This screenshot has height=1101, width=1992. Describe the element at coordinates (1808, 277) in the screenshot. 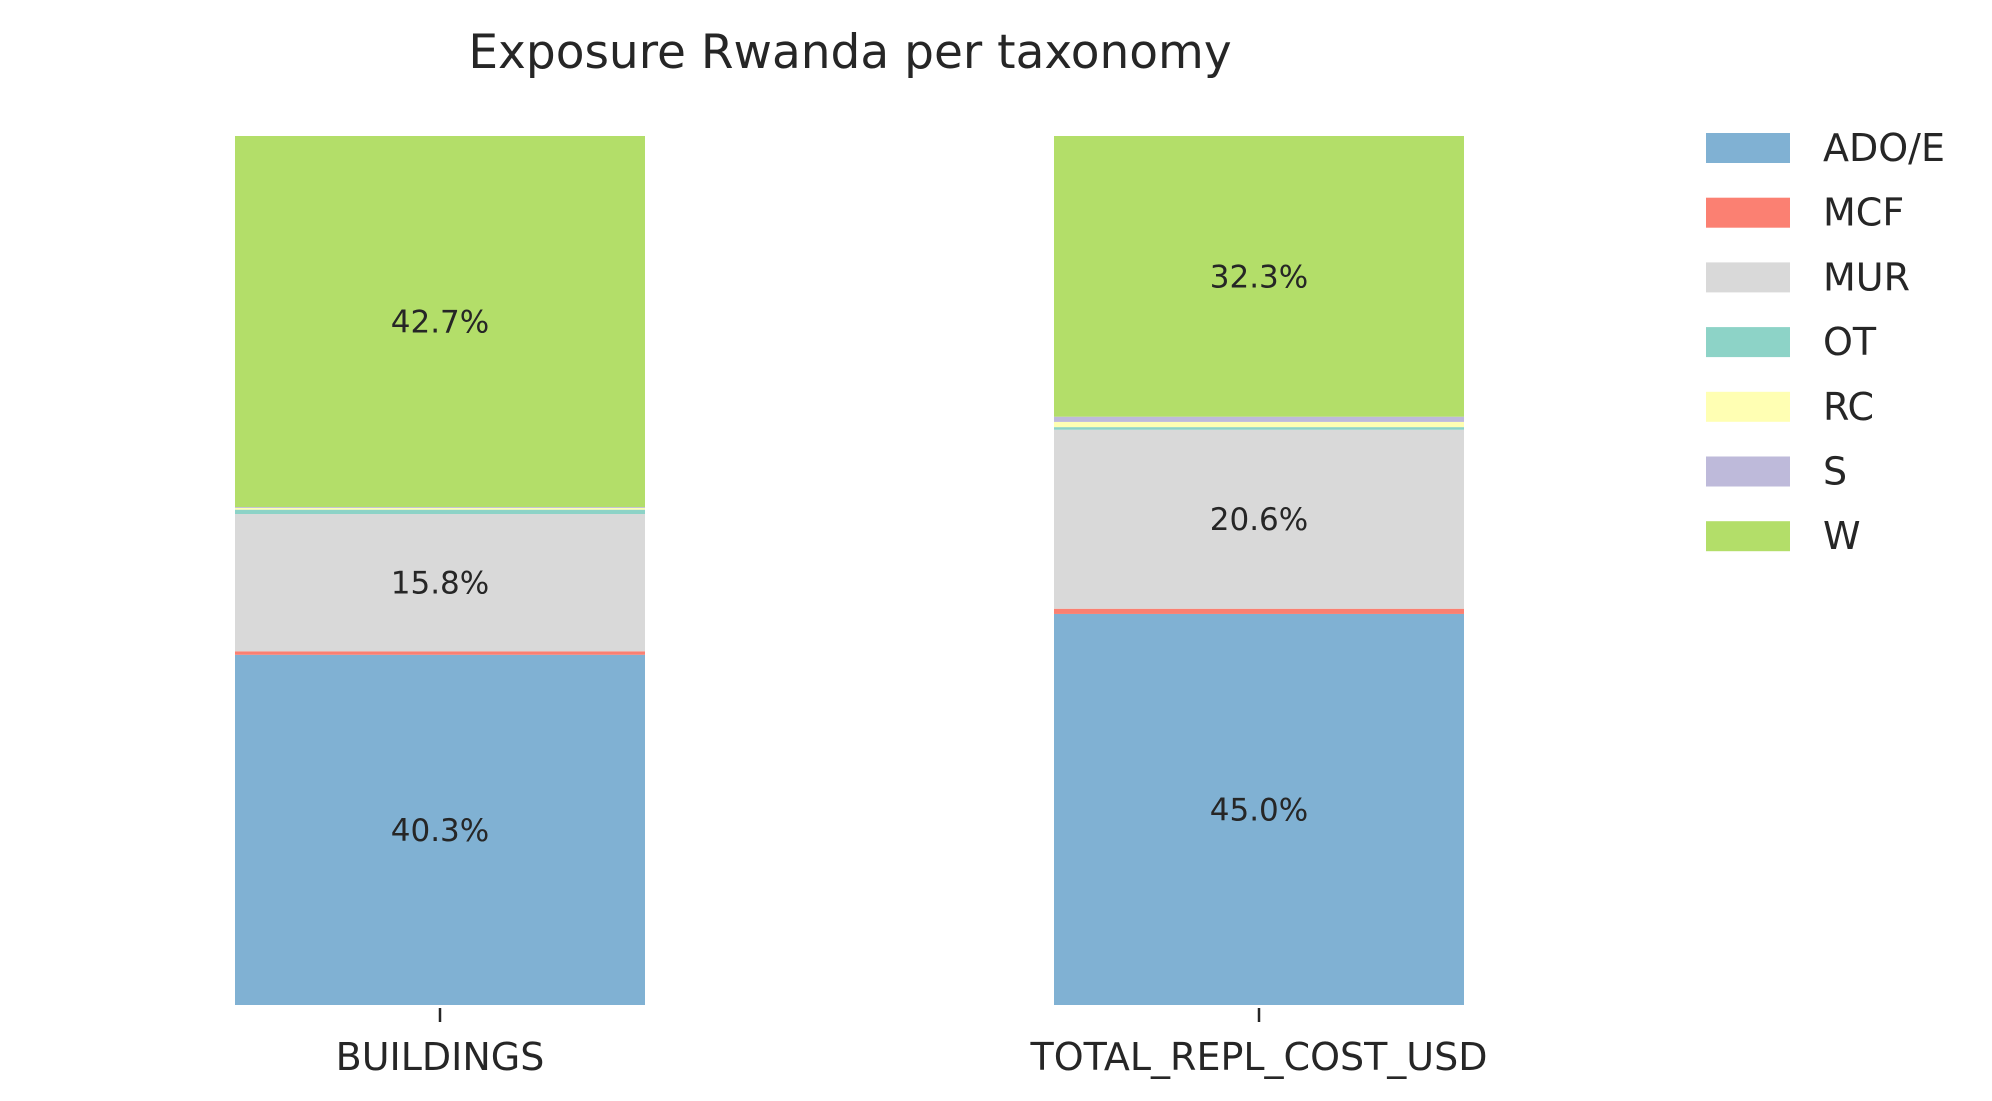

I see `legend-item-mur: MUR` at that location.